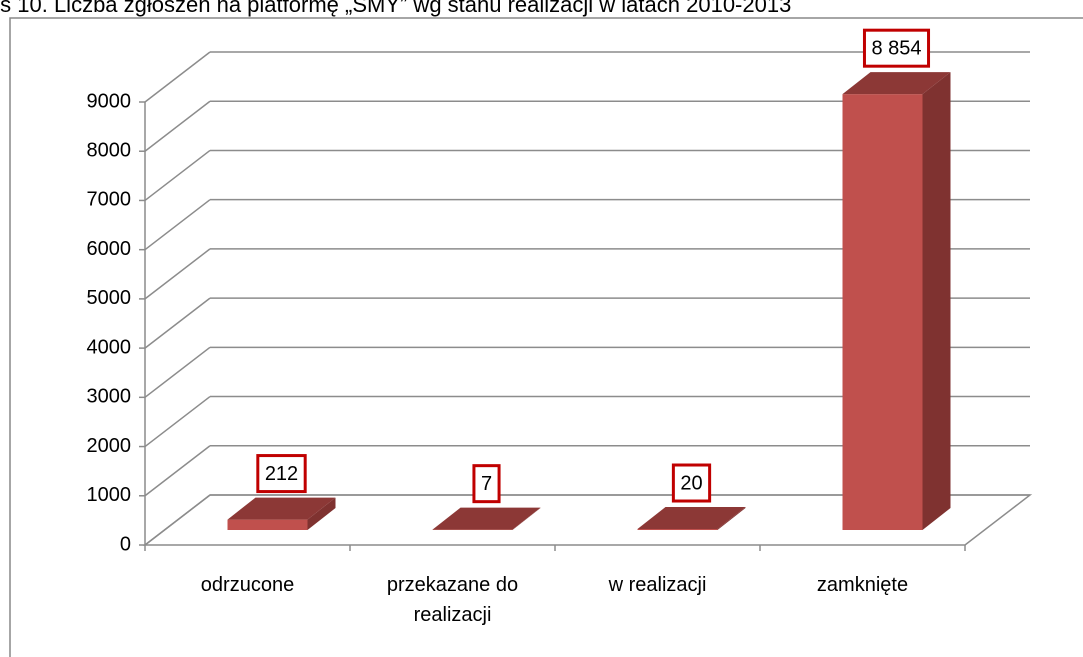  Describe the element at coordinates (109, 397) in the screenshot. I see `y-tick-label: 3000` at that location.